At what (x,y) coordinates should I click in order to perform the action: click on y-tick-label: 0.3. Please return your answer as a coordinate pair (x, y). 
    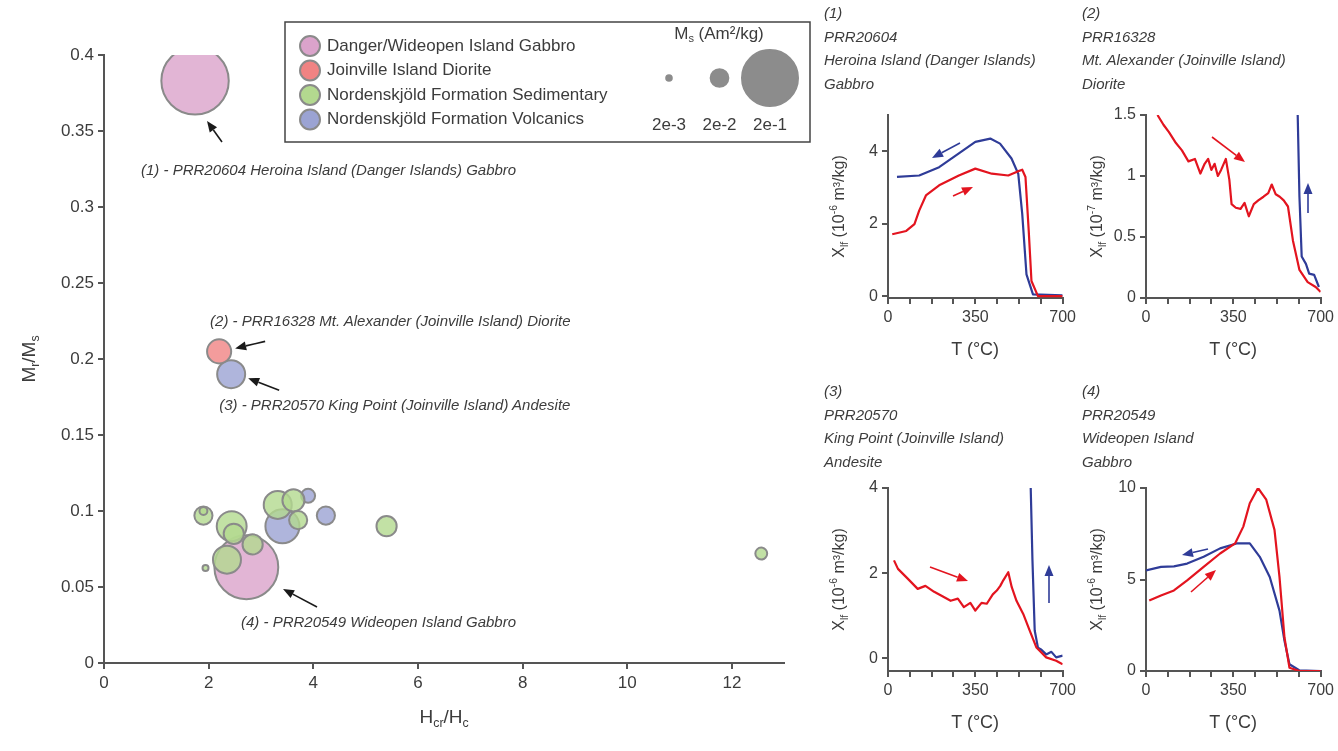
    Looking at the image, I should click on (82, 206).